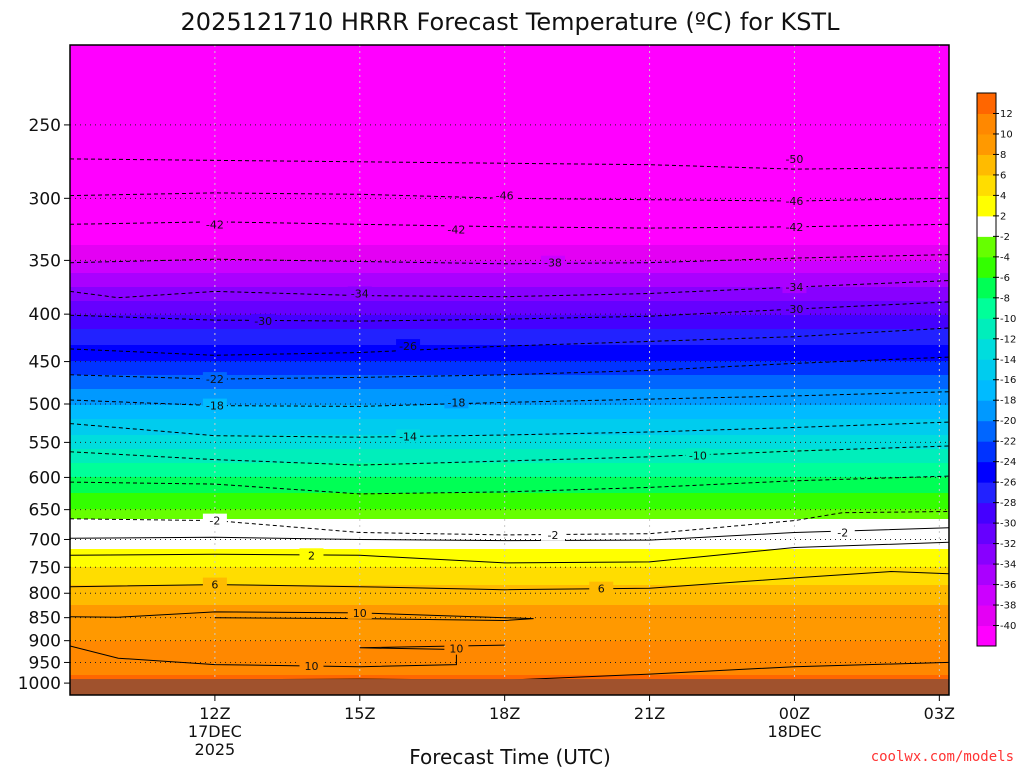 The height and width of the screenshot is (768, 1024). Describe the element at coordinates (45, 126) in the screenshot. I see `y-tick-label: 250` at that location.